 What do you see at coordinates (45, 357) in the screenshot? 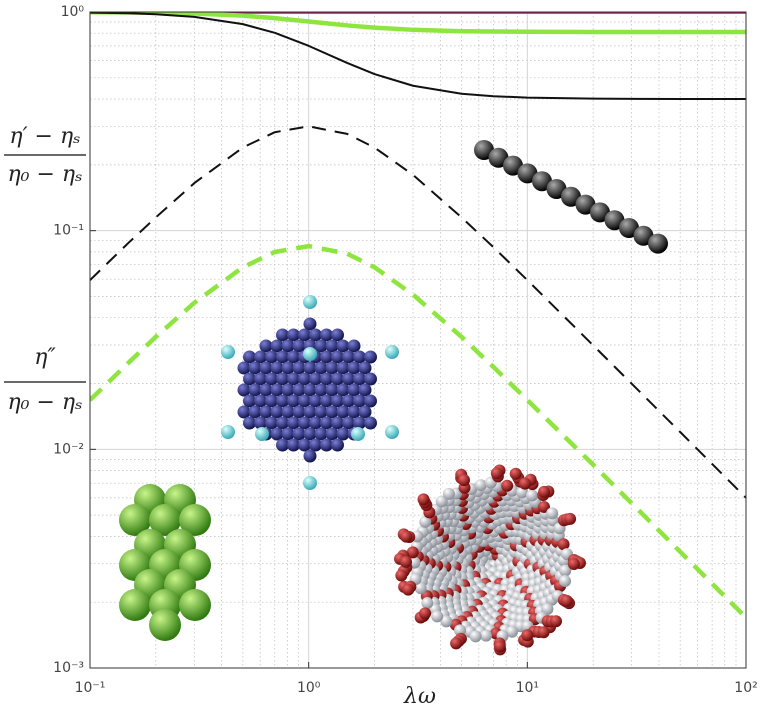
I see `y-label-lower-numerator: η″` at bounding box center [45, 357].